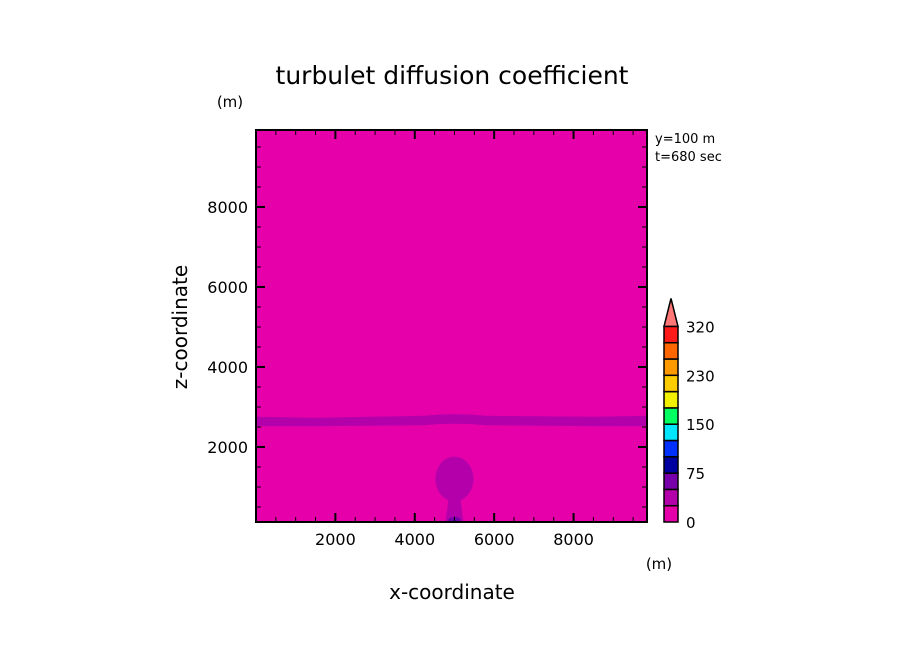  I want to click on y-tick-label: 2000, so click(227, 447).